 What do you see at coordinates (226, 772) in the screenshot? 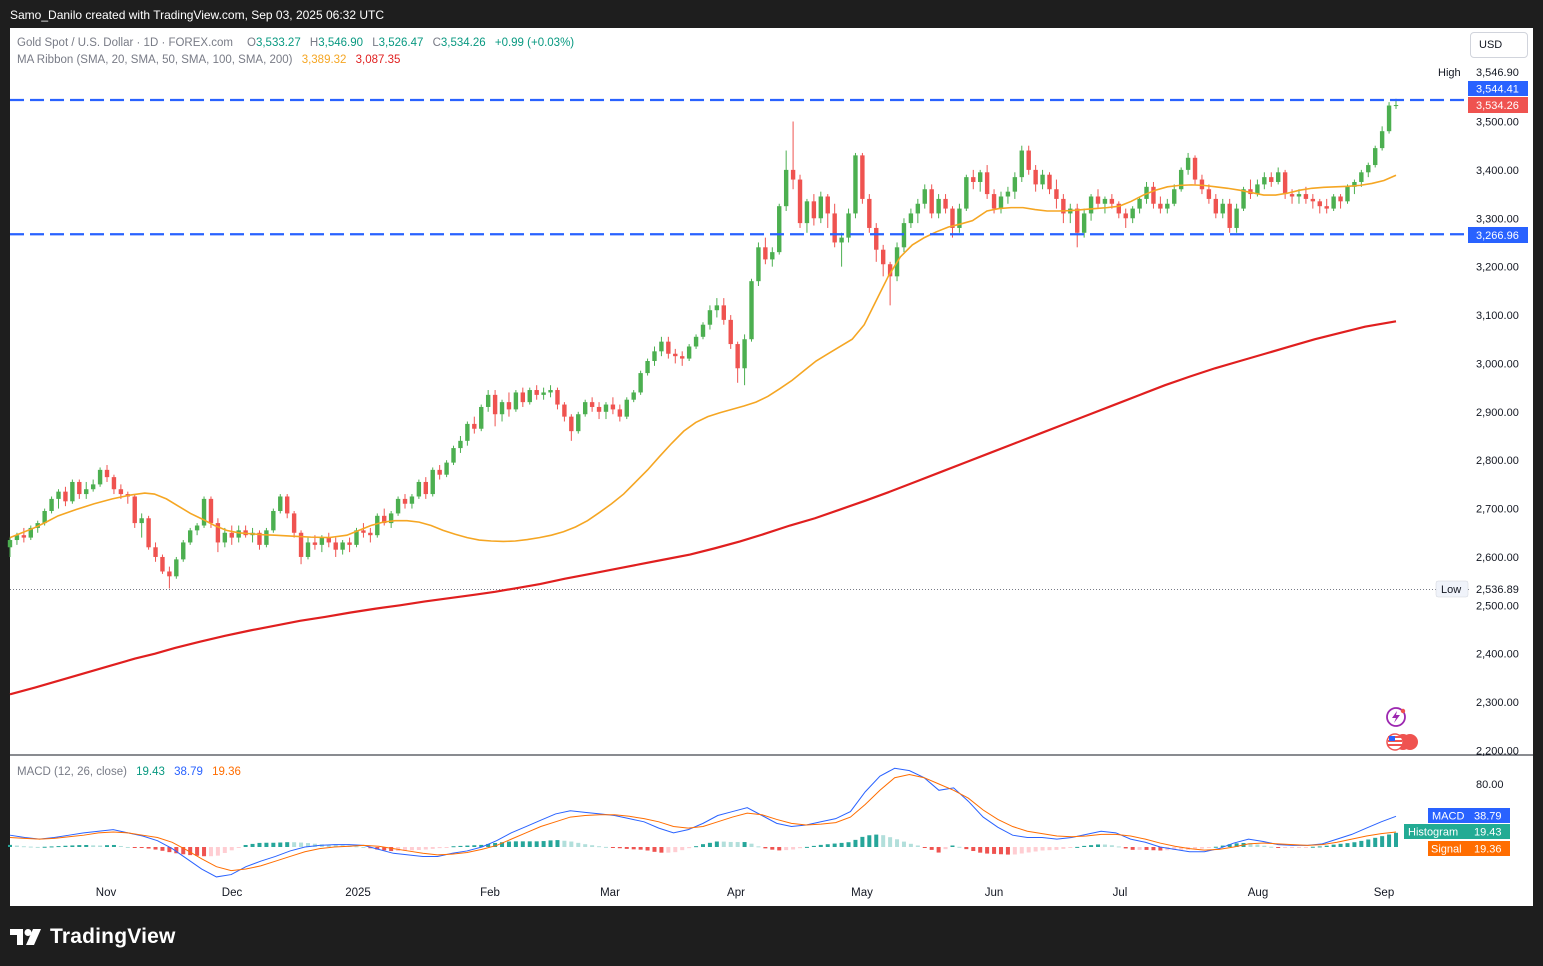
I see `legend-macd-v3: 19.36` at bounding box center [226, 772].